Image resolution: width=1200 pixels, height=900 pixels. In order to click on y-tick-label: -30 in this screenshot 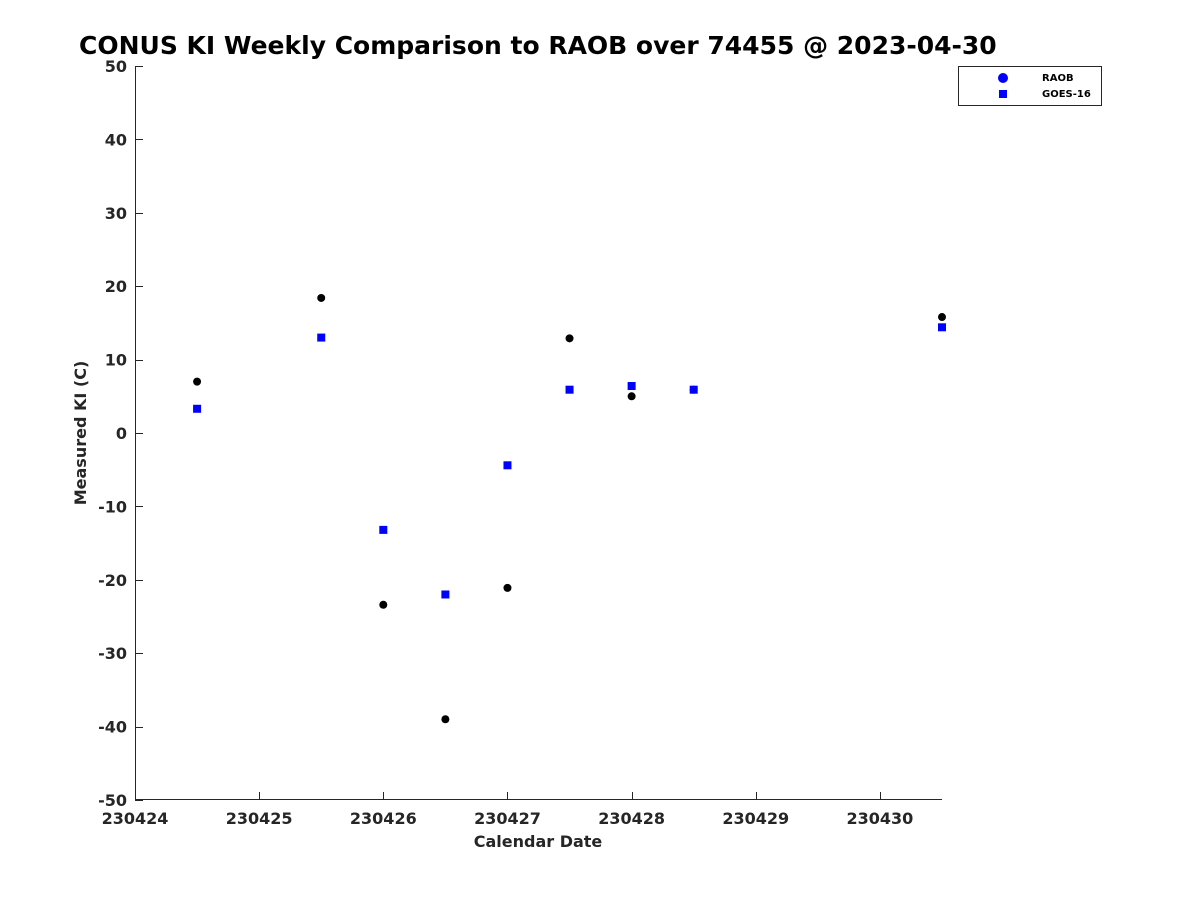, I will do `click(112, 653)`.